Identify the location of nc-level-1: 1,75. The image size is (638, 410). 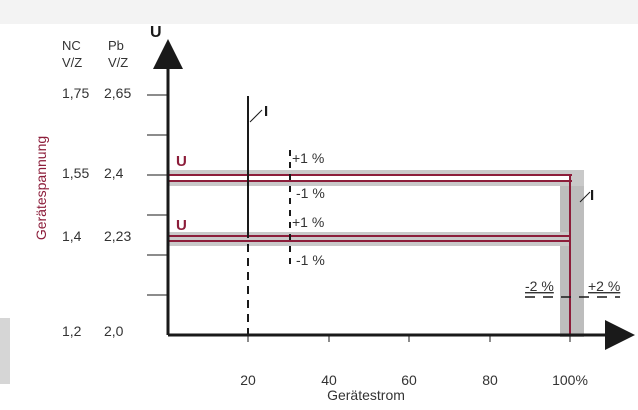
(75, 93).